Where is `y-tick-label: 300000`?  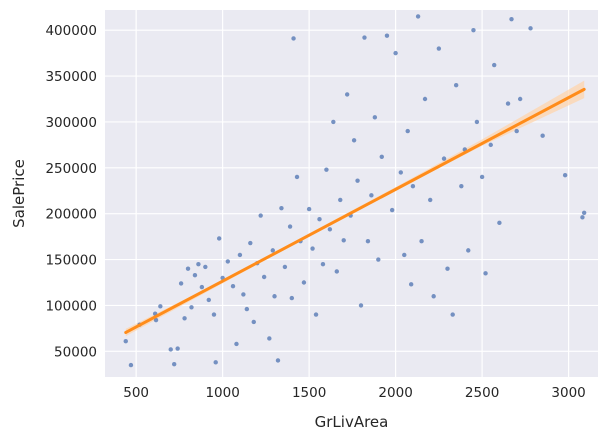
y-tick-label: 300000 is located at coordinates (71, 123).